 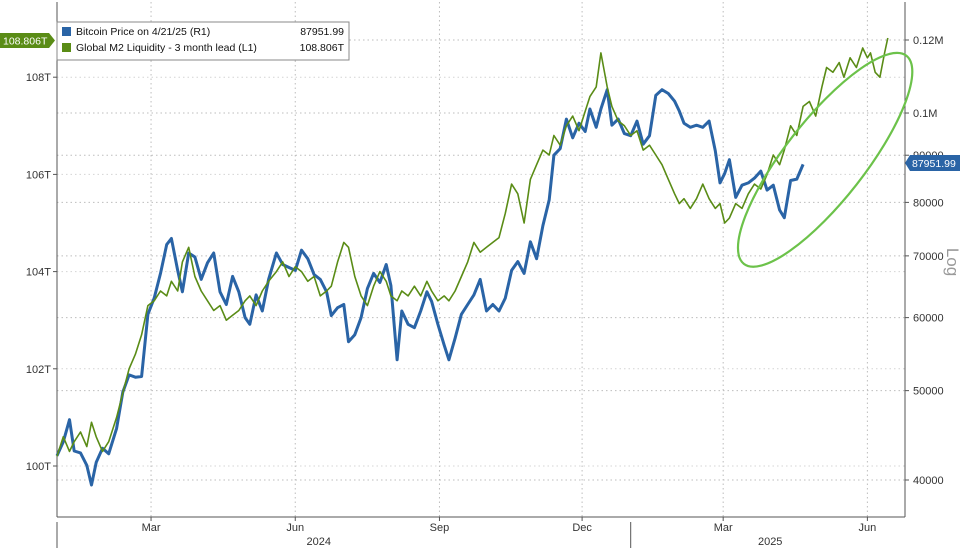 What do you see at coordinates (66, 47) in the screenshot?
I see `legend-swatch-m2` at bounding box center [66, 47].